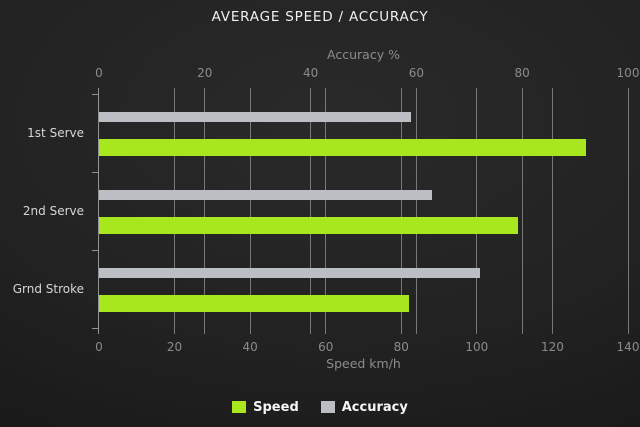 The width and height of the screenshot is (640, 427). I want to click on legend-item-accuracy: Accuracy, so click(364, 407).